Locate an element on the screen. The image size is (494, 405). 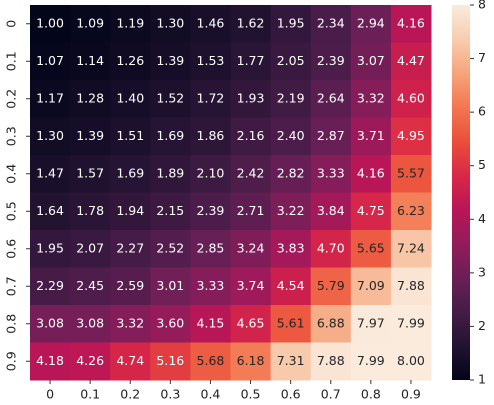
cell-label: 2.16 is located at coordinates (251, 135).